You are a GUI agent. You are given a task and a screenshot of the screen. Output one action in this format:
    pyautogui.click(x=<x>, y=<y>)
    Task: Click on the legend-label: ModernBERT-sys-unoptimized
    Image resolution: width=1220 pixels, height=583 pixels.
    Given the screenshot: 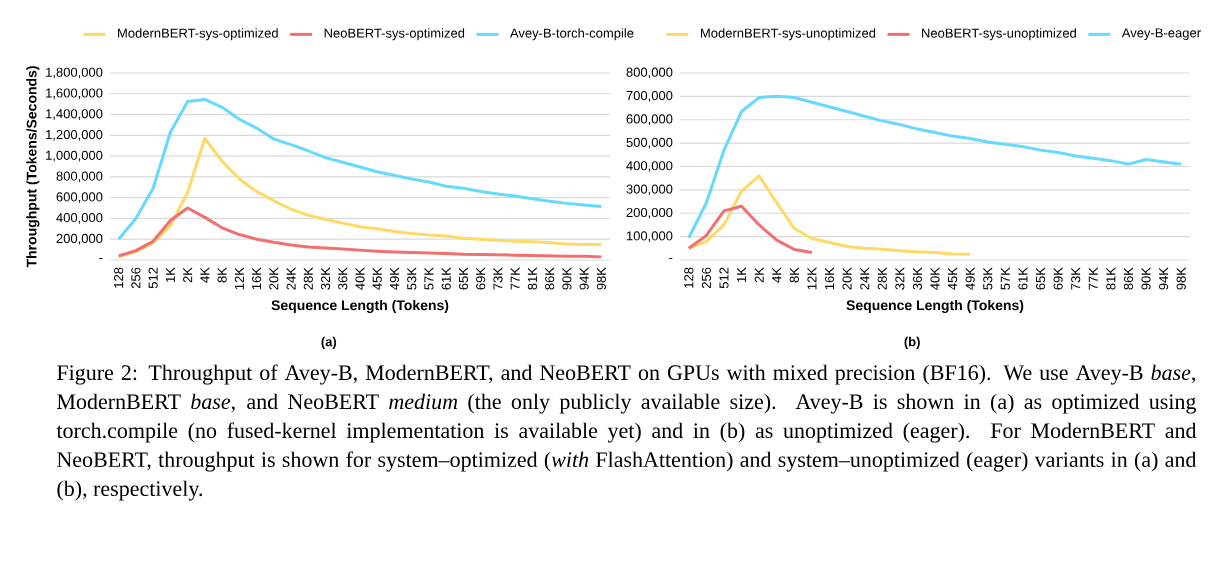 What is the action you would take?
    pyautogui.click(x=788, y=34)
    